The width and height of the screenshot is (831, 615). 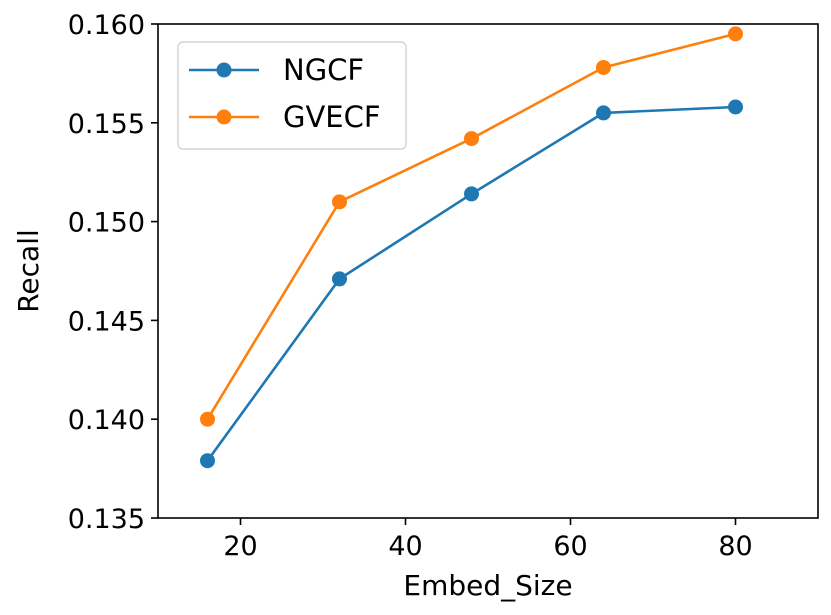 I want to click on x-tick-label: 60, so click(x=570, y=546).